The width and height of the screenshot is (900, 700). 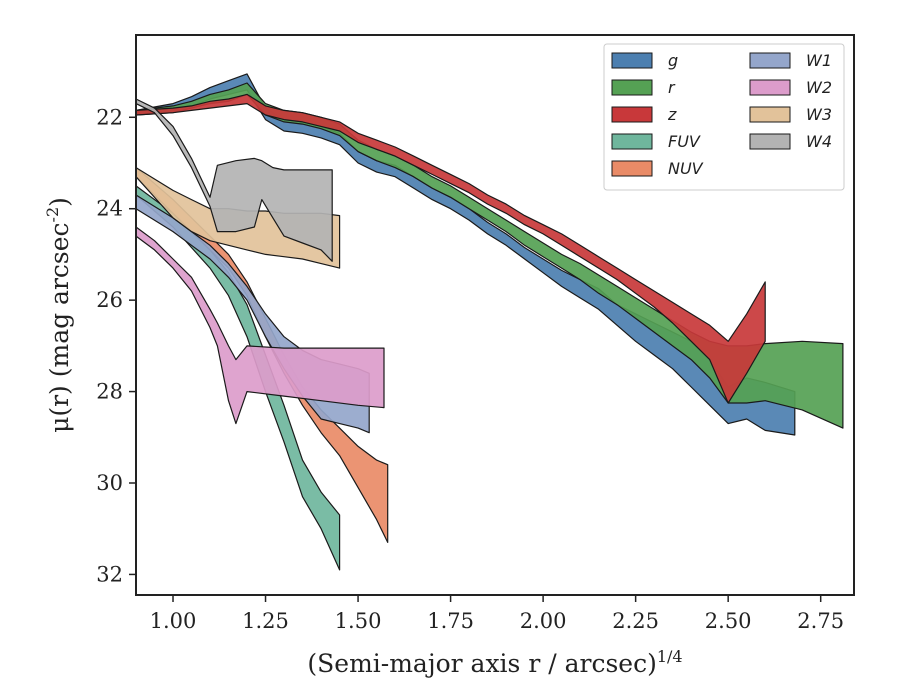 I want to click on legend-swatch-z, so click(x=632, y=114).